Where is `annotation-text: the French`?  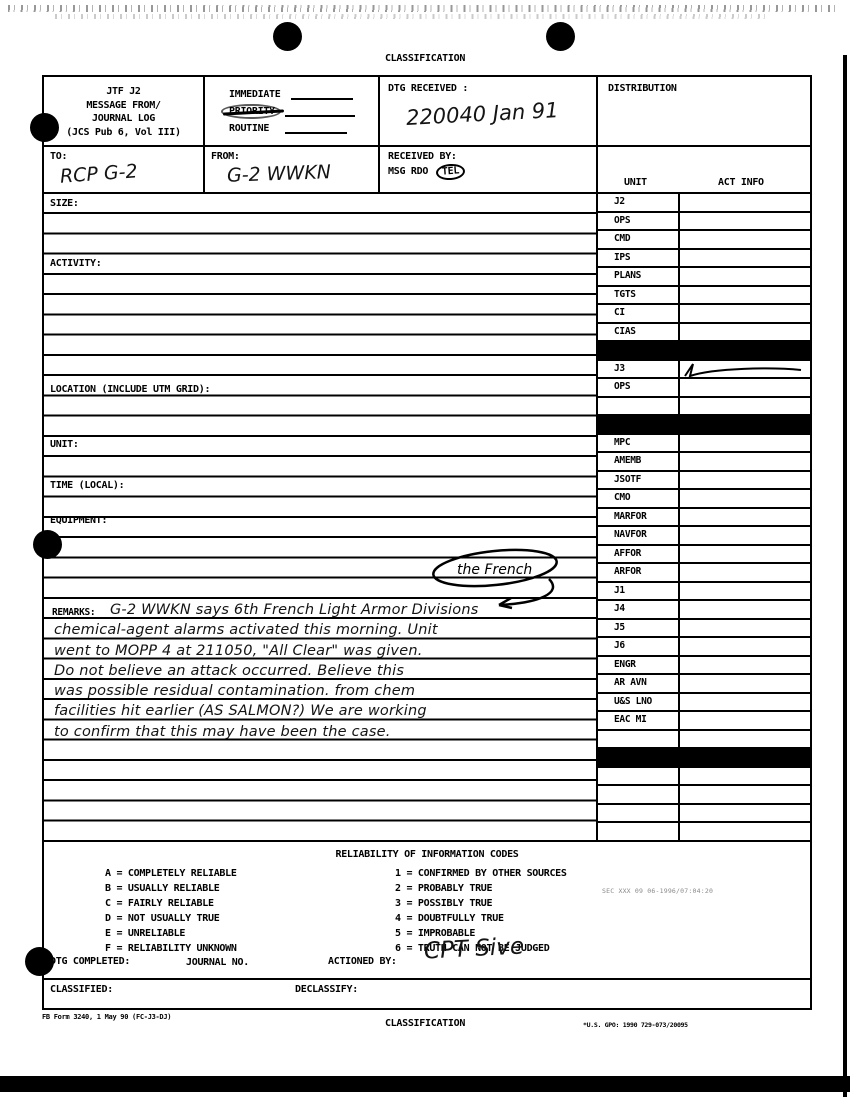
annotation-text: the French is located at coordinates (494, 570).